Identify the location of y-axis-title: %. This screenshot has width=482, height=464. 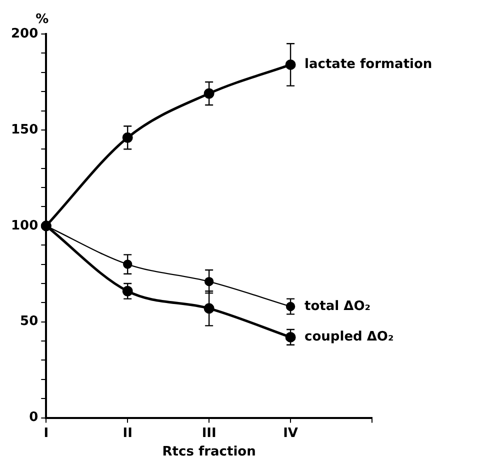
(42, 19).